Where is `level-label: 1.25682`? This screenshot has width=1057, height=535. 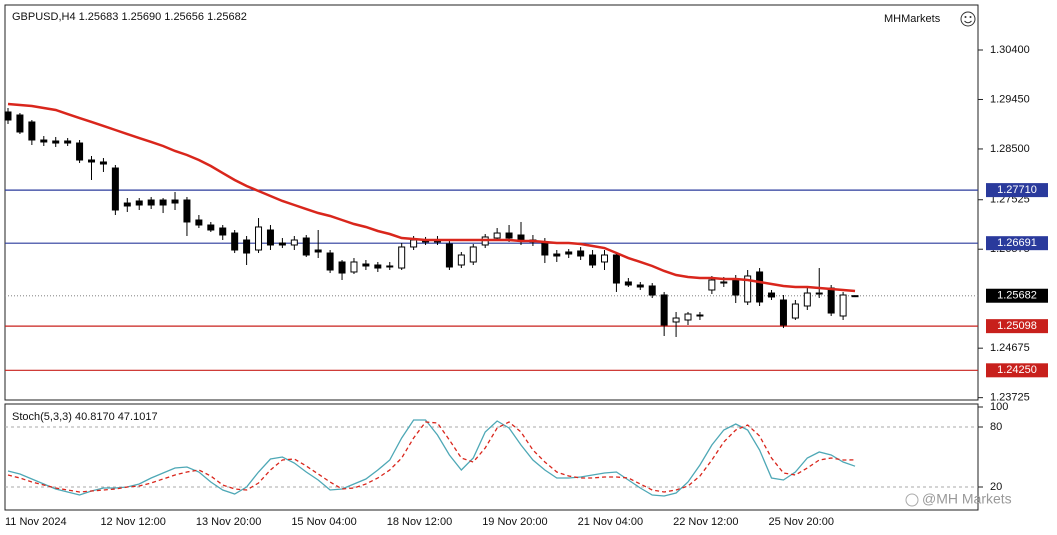
level-label: 1.25682 is located at coordinates (1017, 296).